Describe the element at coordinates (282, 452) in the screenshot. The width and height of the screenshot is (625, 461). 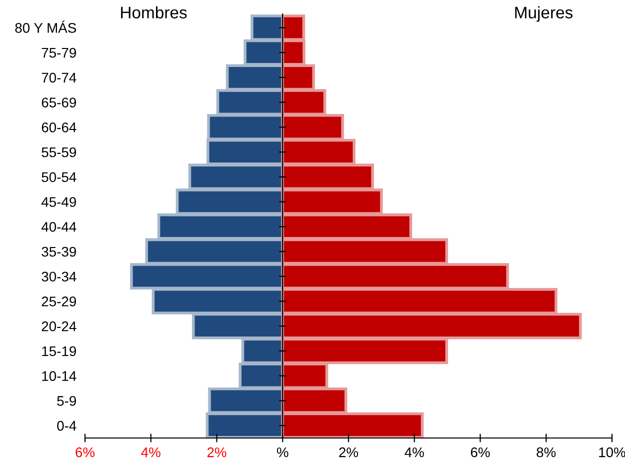
I see `x-tick-label: %` at that location.